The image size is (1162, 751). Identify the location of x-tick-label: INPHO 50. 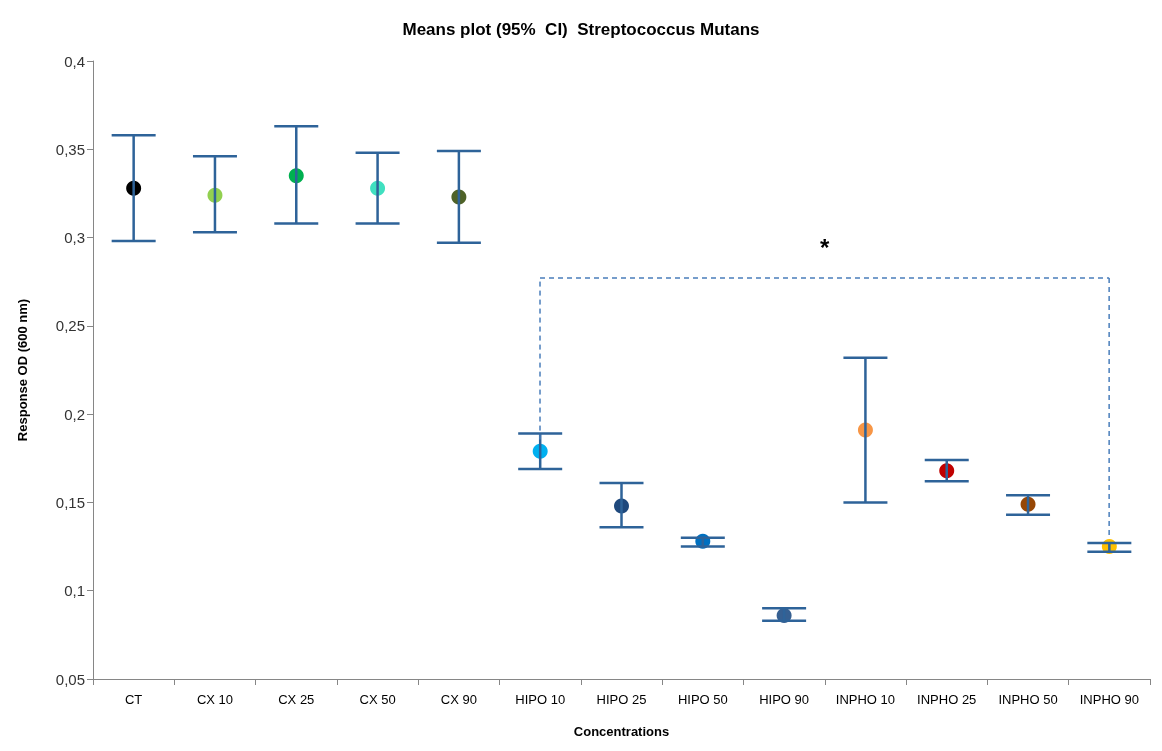
(1028, 699).